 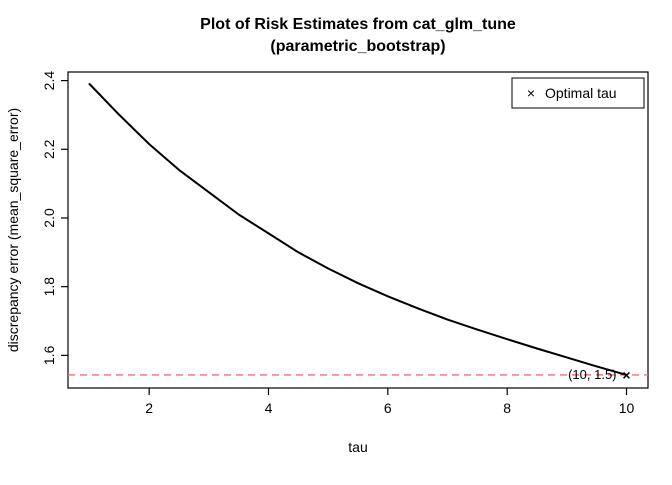 What do you see at coordinates (581, 93) in the screenshot?
I see `legend-entry-label: Optimal tau` at bounding box center [581, 93].